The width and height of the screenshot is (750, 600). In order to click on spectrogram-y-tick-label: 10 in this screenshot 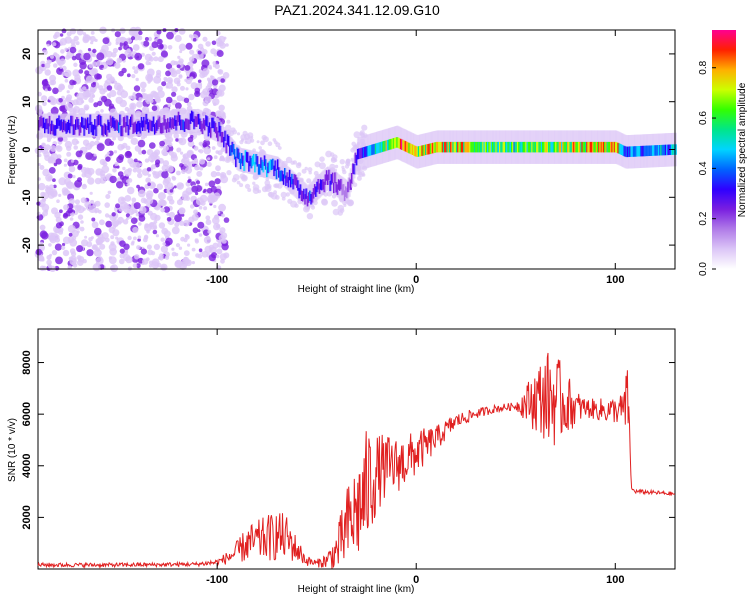, I will do `click(27, 102)`.